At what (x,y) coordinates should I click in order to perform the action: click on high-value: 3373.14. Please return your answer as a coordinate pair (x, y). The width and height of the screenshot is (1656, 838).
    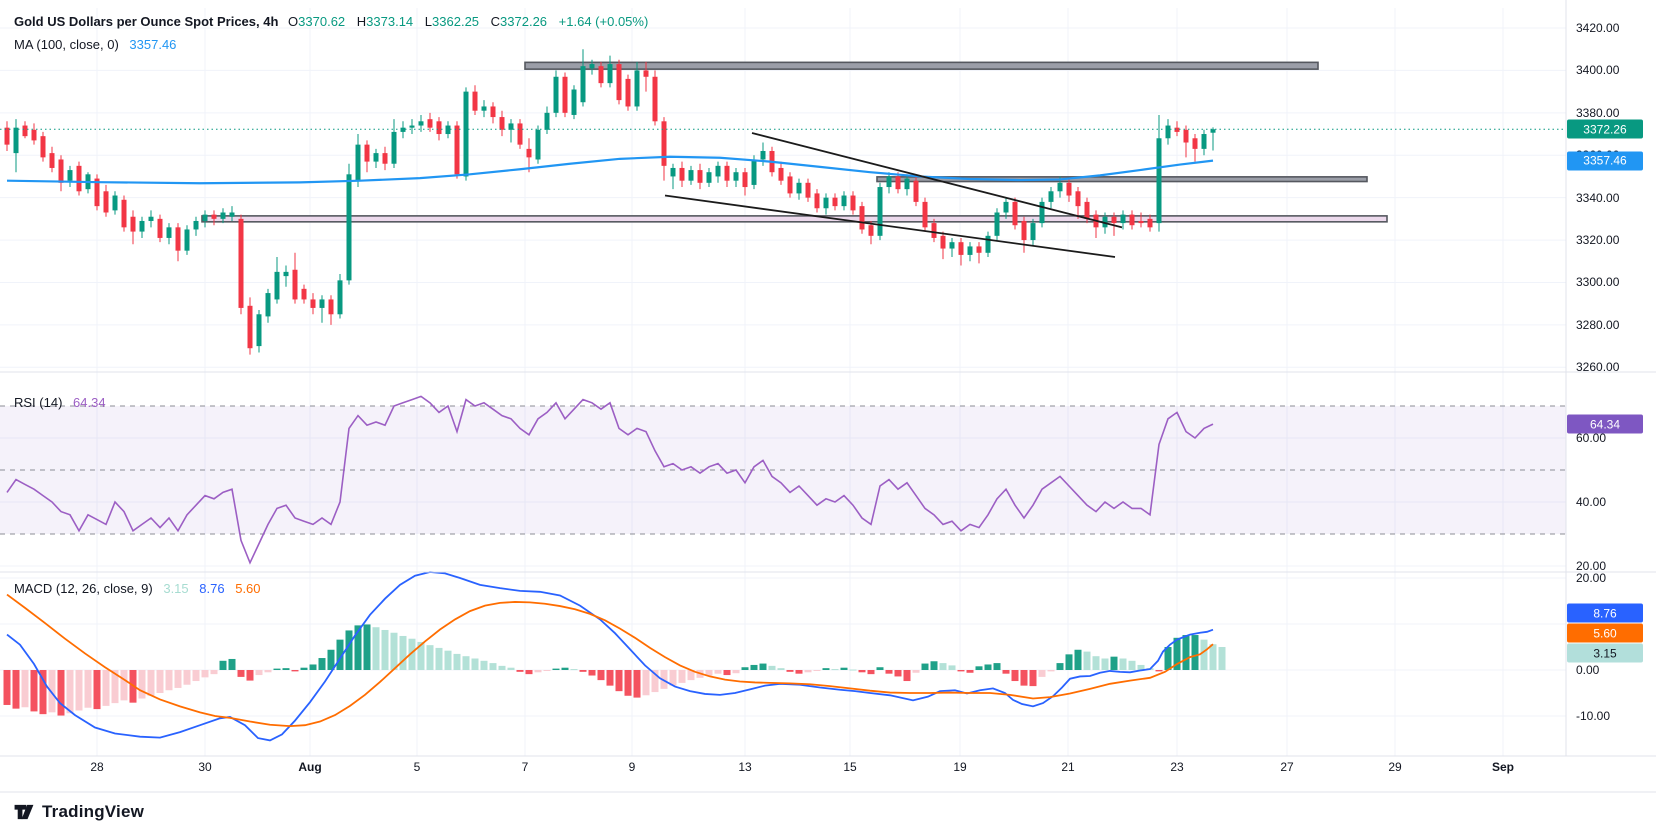
    Looking at the image, I should click on (390, 21).